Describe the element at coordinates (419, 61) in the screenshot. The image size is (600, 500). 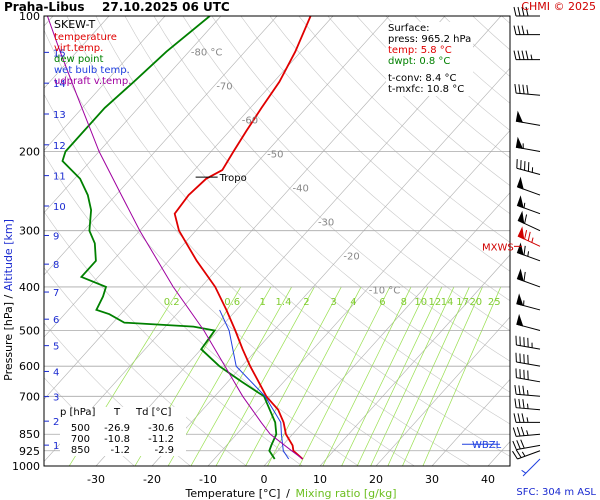
I see `surface-dwpt: dwpt: 0.8 °C` at that location.